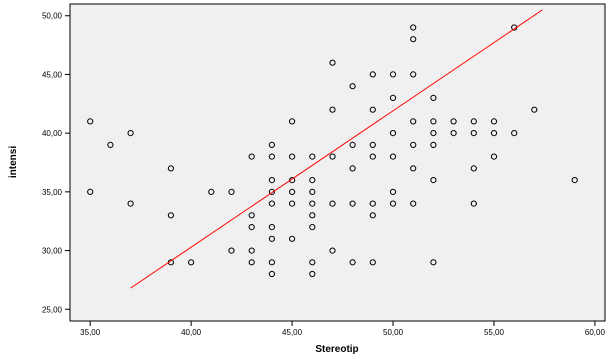 This screenshot has width=608, height=359. What do you see at coordinates (336, 349) in the screenshot?
I see `x-axis-title: Stereotip` at bounding box center [336, 349].